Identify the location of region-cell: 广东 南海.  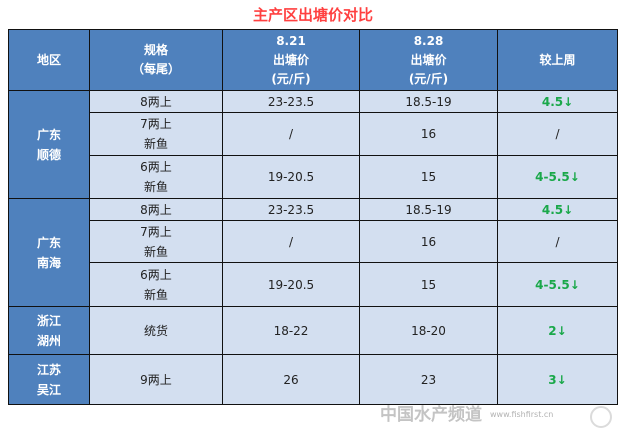
(49, 252).